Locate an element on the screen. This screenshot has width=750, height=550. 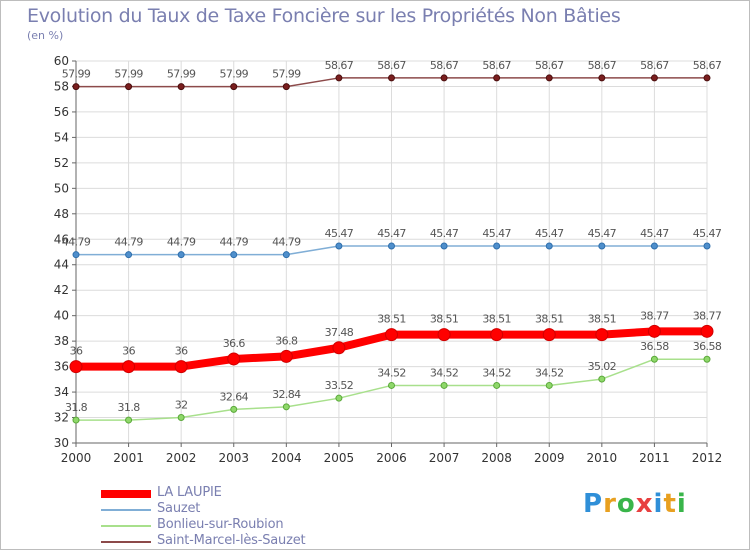
data-label-bonlieu: 32 is located at coordinates (181, 405).